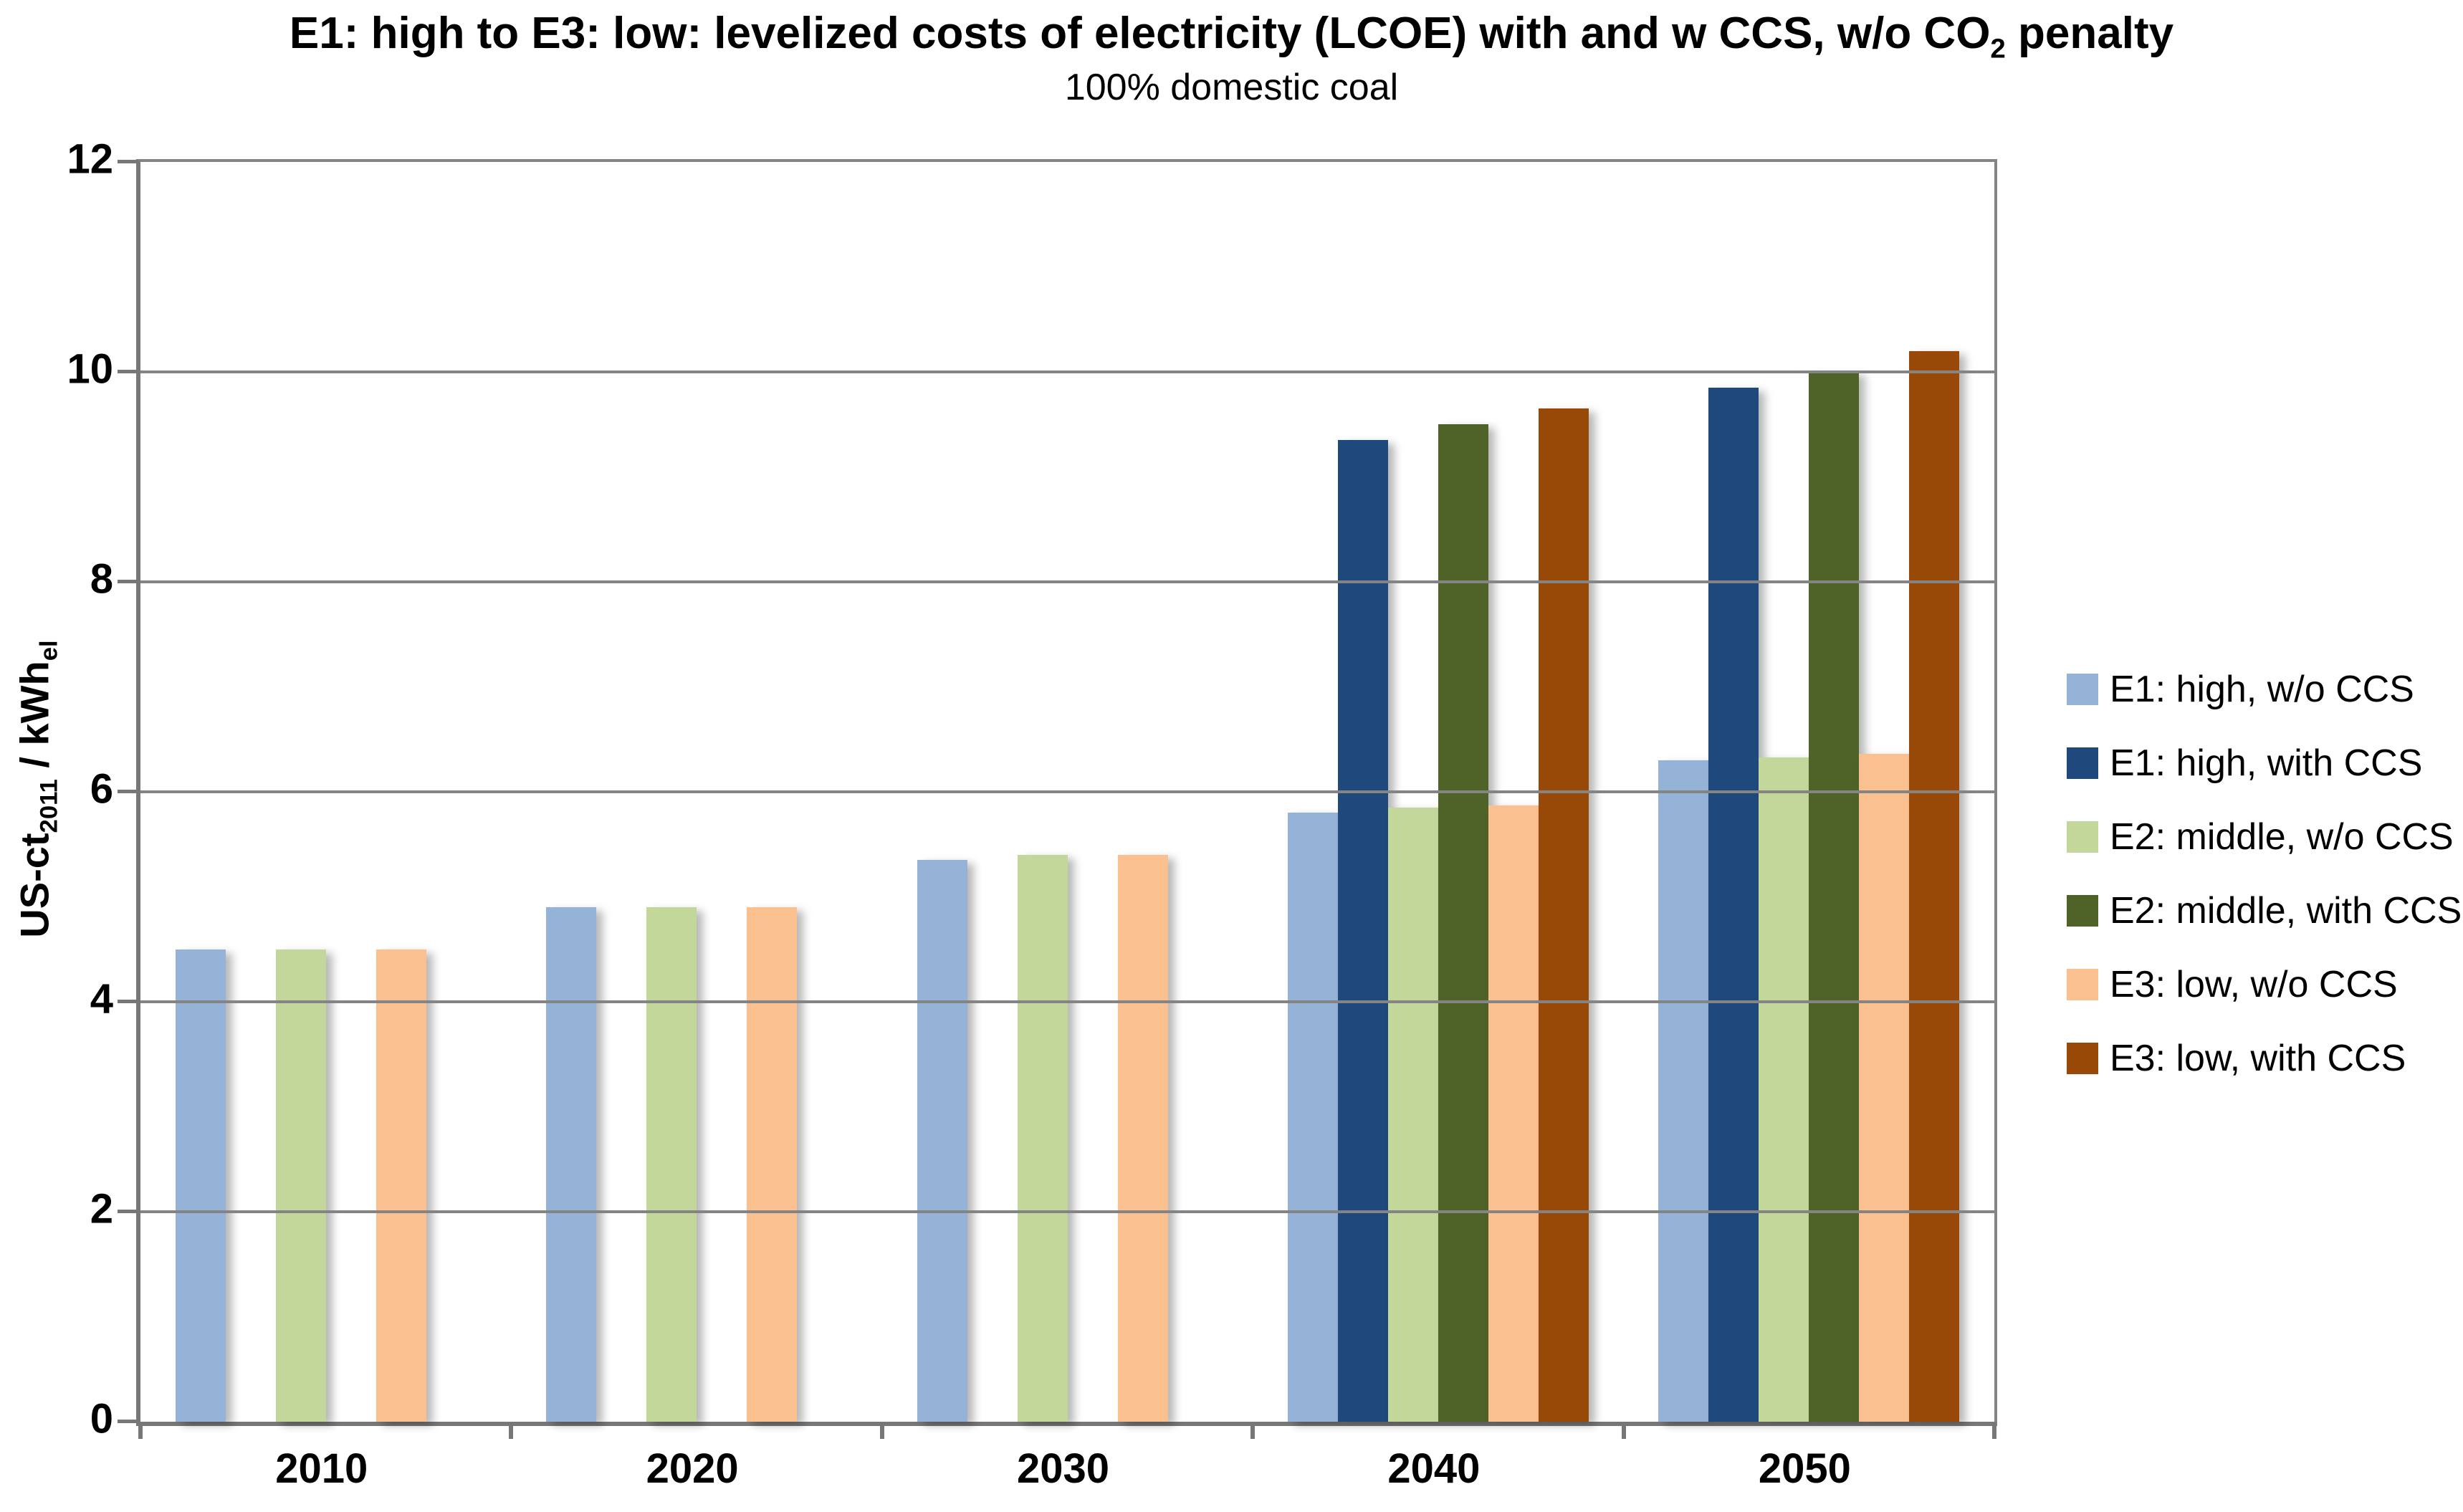 Image resolution: width=2463 pixels, height=1512 pixels. I want to click on legend-item-2: E2: middle, w/o CCS, so click(2264, 836).